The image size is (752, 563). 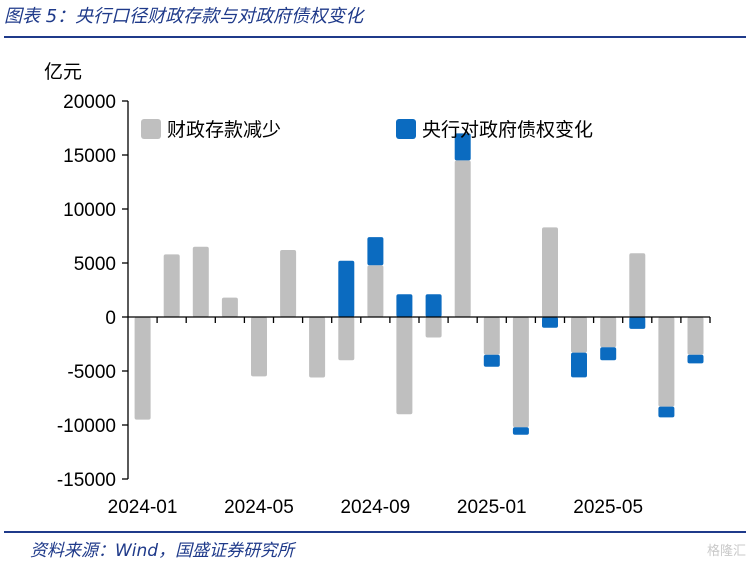 I want to click on y-tick-label: 0, so click(x=110, y=318).